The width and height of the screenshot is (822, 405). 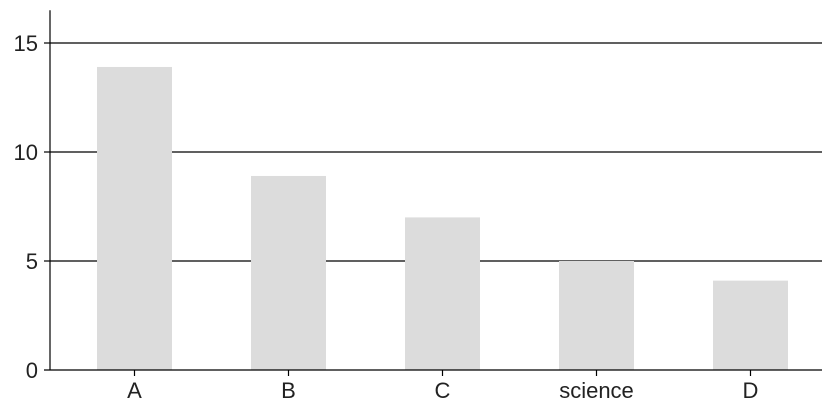 What do you see at coordinates (26, 43) in the screenshot?
I see `y-tick-label-15: 15` at bounding box center [26, 43].